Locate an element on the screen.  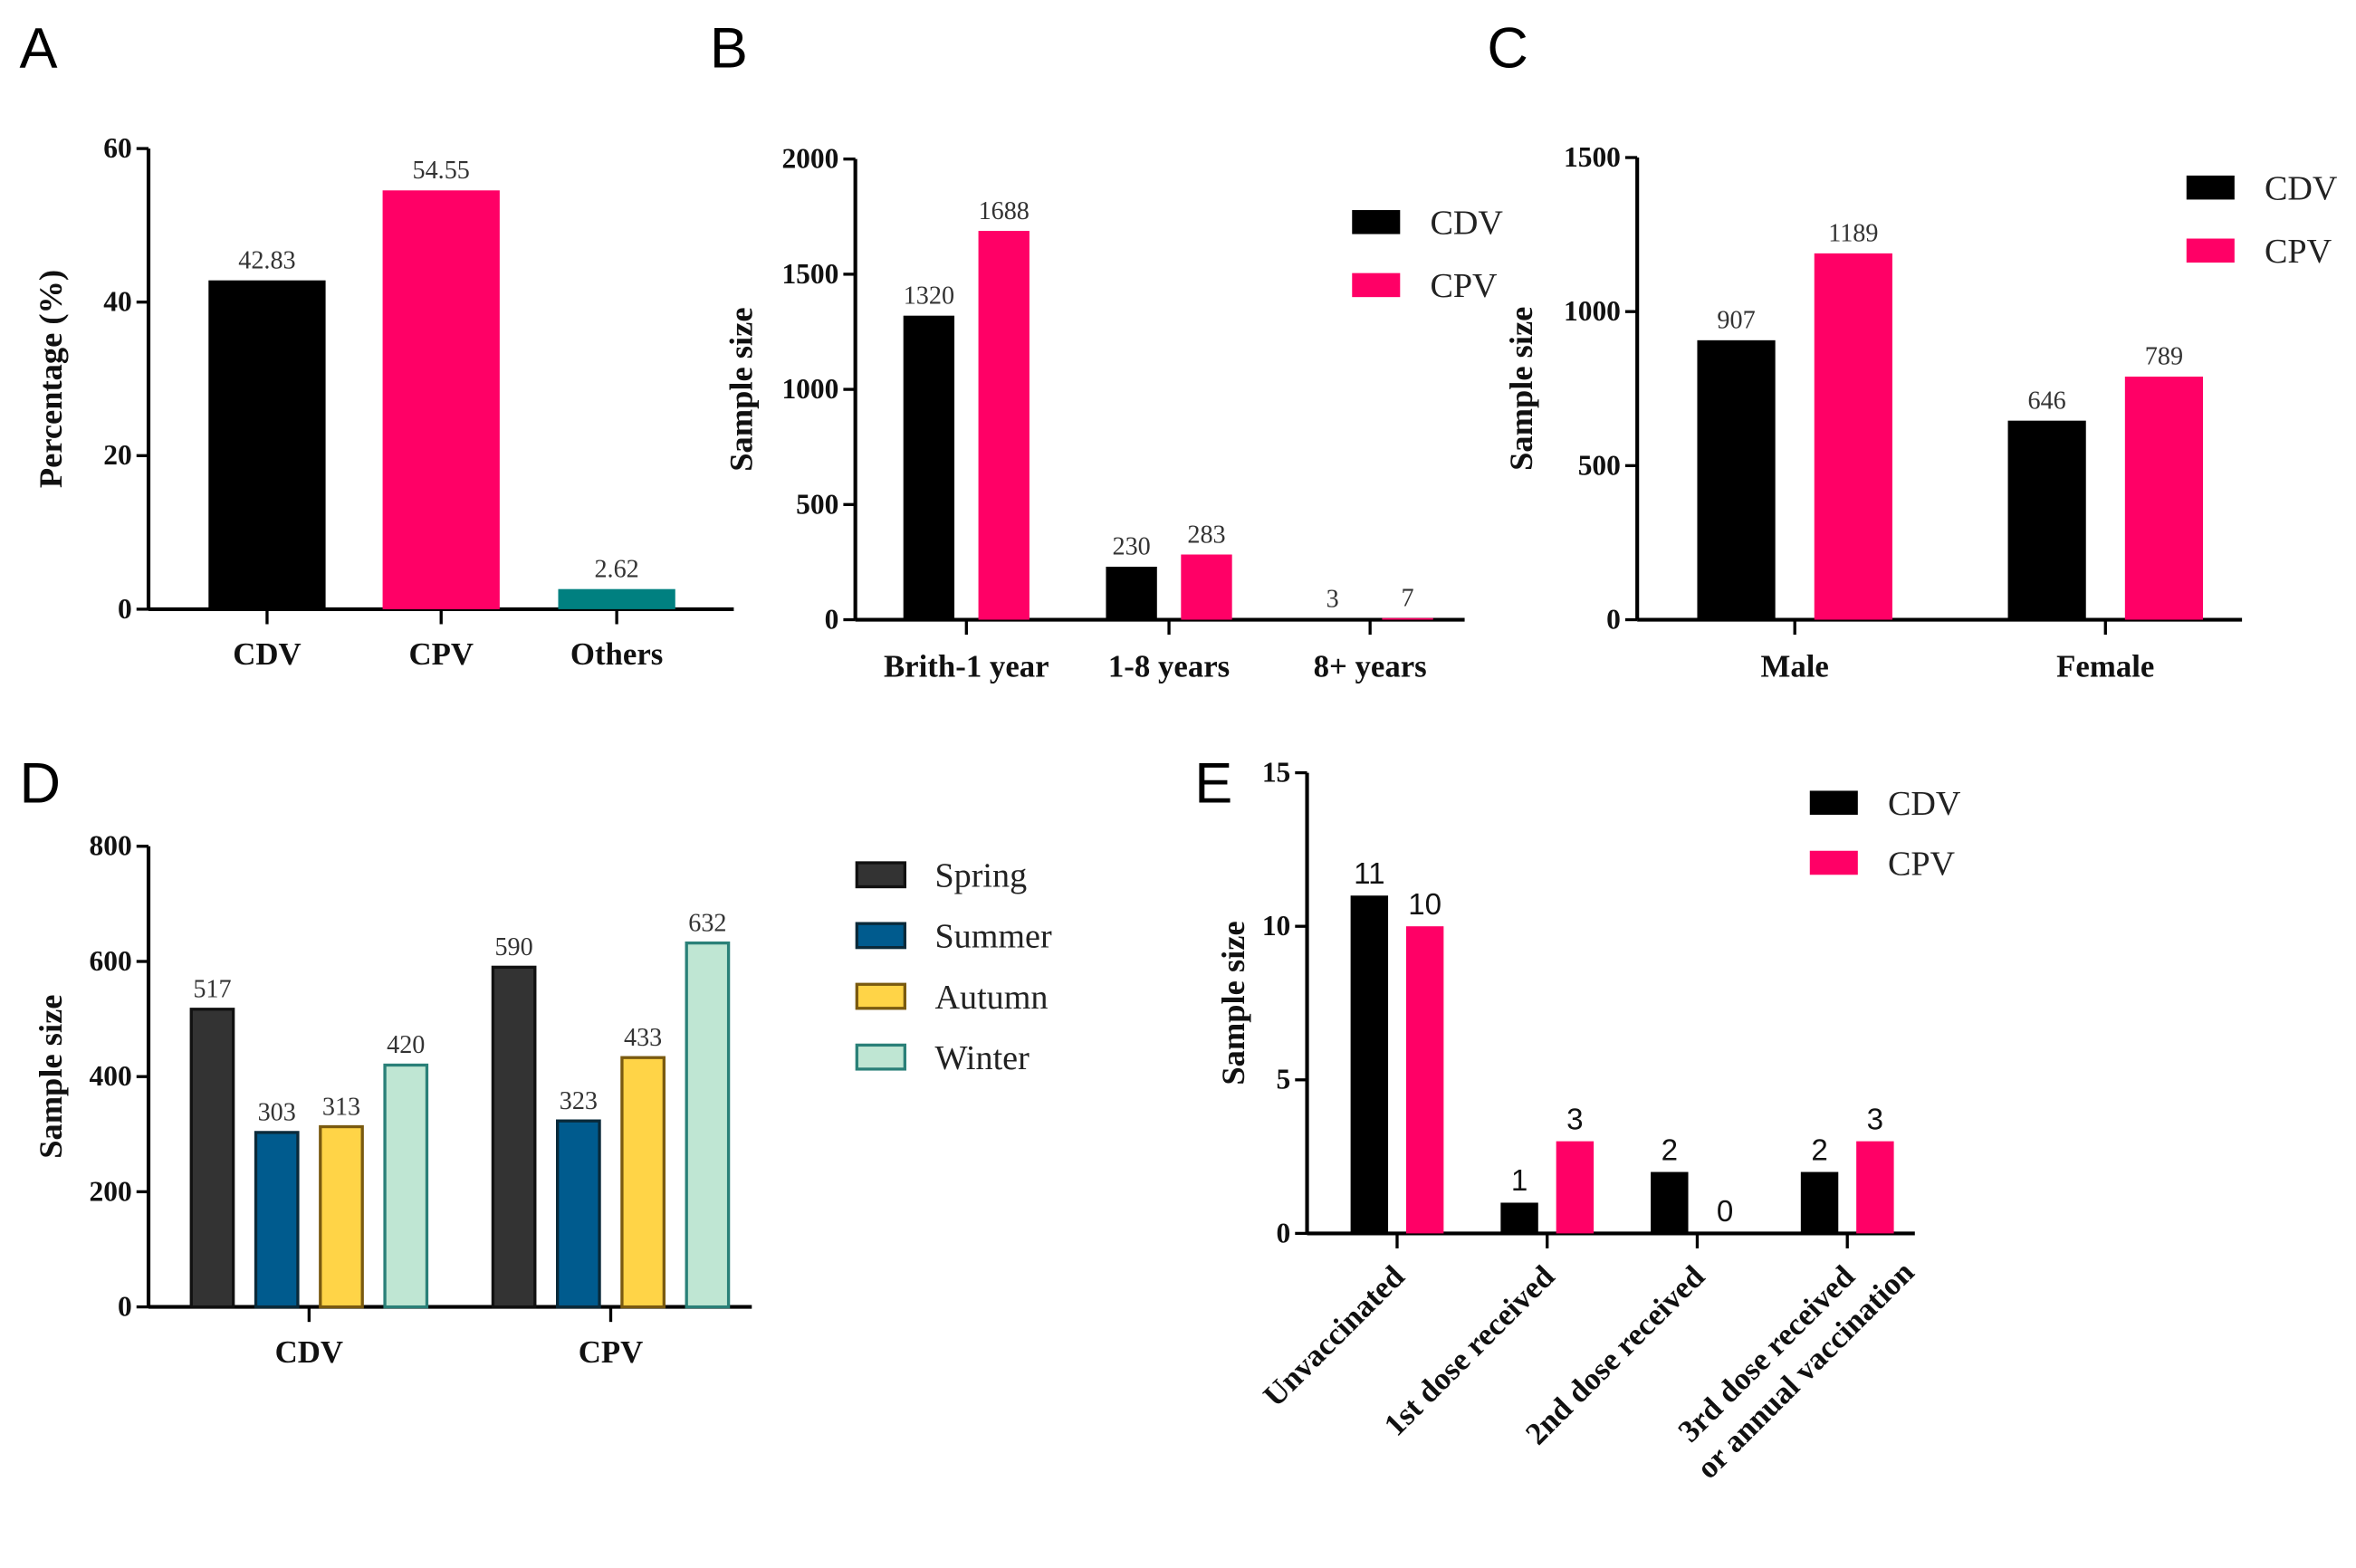
data-label: 323 is located at coordinates (579, 1101).